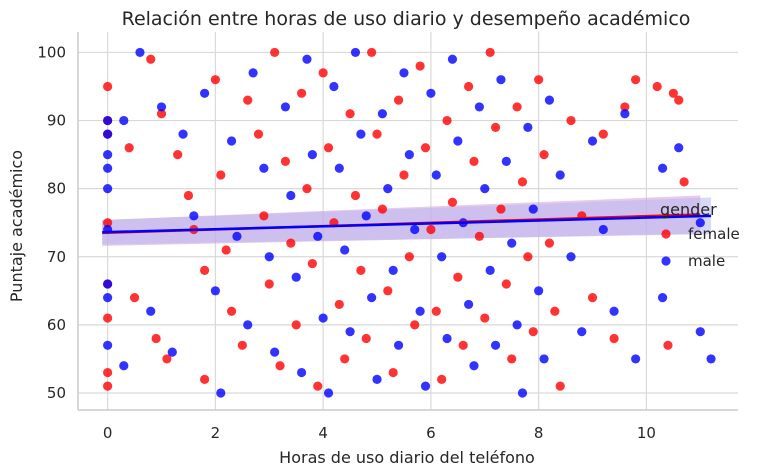 The height and width of the screenshot is (476, 760). What do you see at coordinates (666, 261) in the screenshot?
I see `legend-marker-male` at bounding box center [666, 261].